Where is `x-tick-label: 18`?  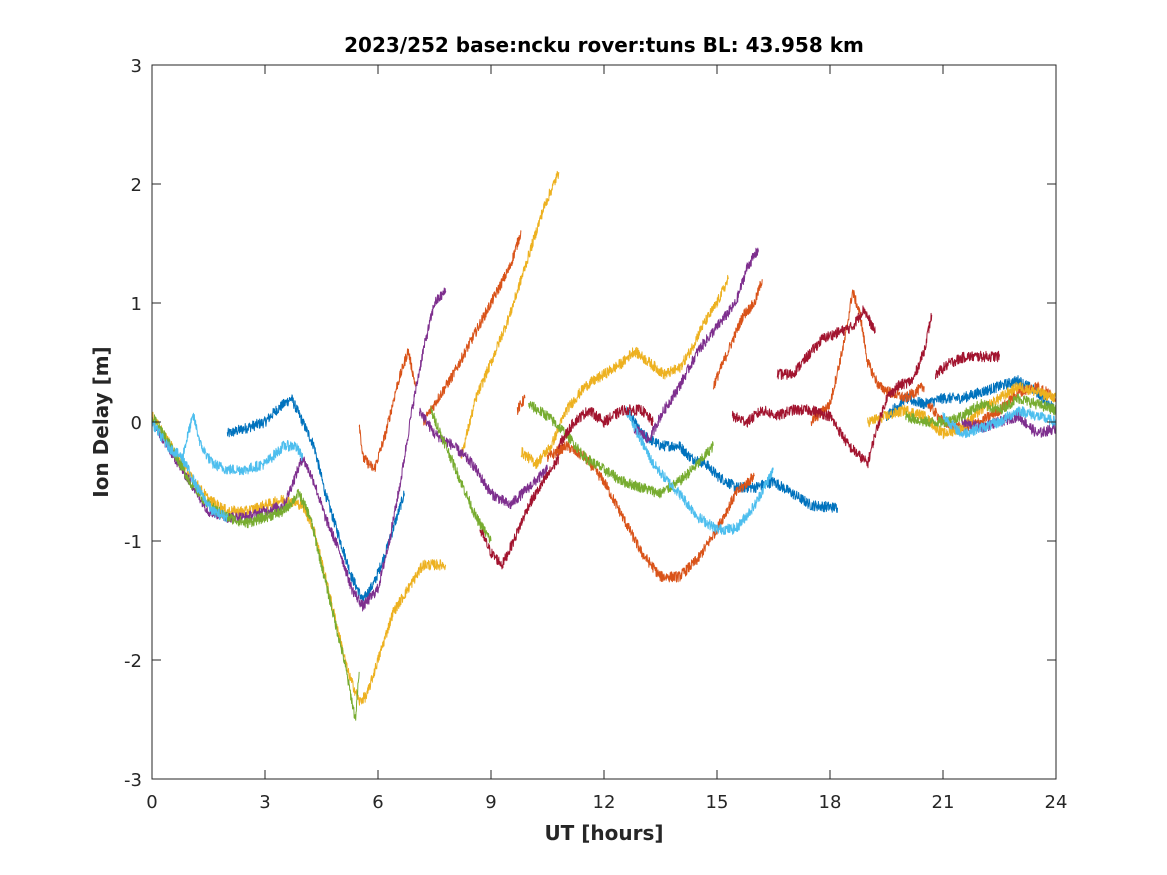 x-tick-label: 18 is located at coordinates (830, 802).